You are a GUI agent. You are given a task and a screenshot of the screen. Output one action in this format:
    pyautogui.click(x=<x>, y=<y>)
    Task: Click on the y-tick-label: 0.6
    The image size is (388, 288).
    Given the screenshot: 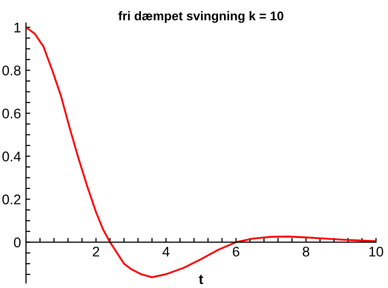 What is the action you would take?
    pyautogui.click(x=11, y=113)
    